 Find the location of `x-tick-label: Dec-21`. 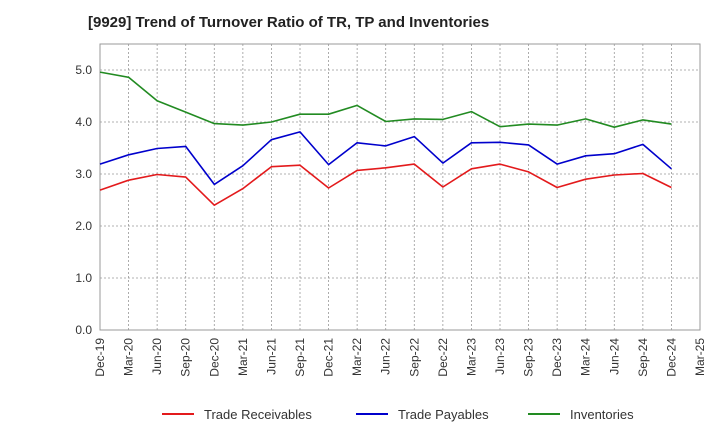

x-tick-label: Dec-21 is located at coordinates (329, 357).